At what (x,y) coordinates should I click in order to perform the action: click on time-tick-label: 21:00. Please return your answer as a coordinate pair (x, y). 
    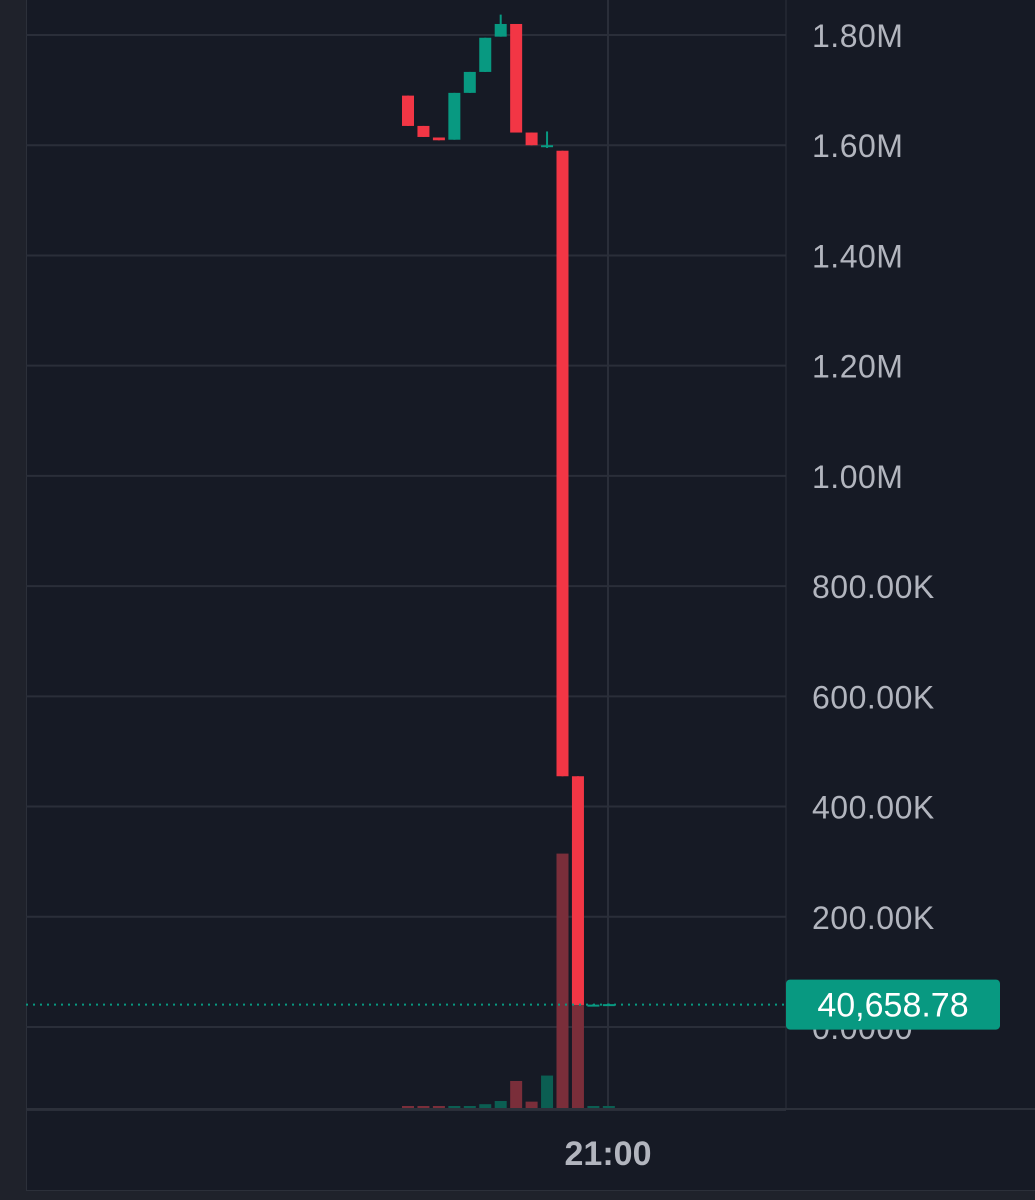
    Looking at the image, I should click on (608, 1154).